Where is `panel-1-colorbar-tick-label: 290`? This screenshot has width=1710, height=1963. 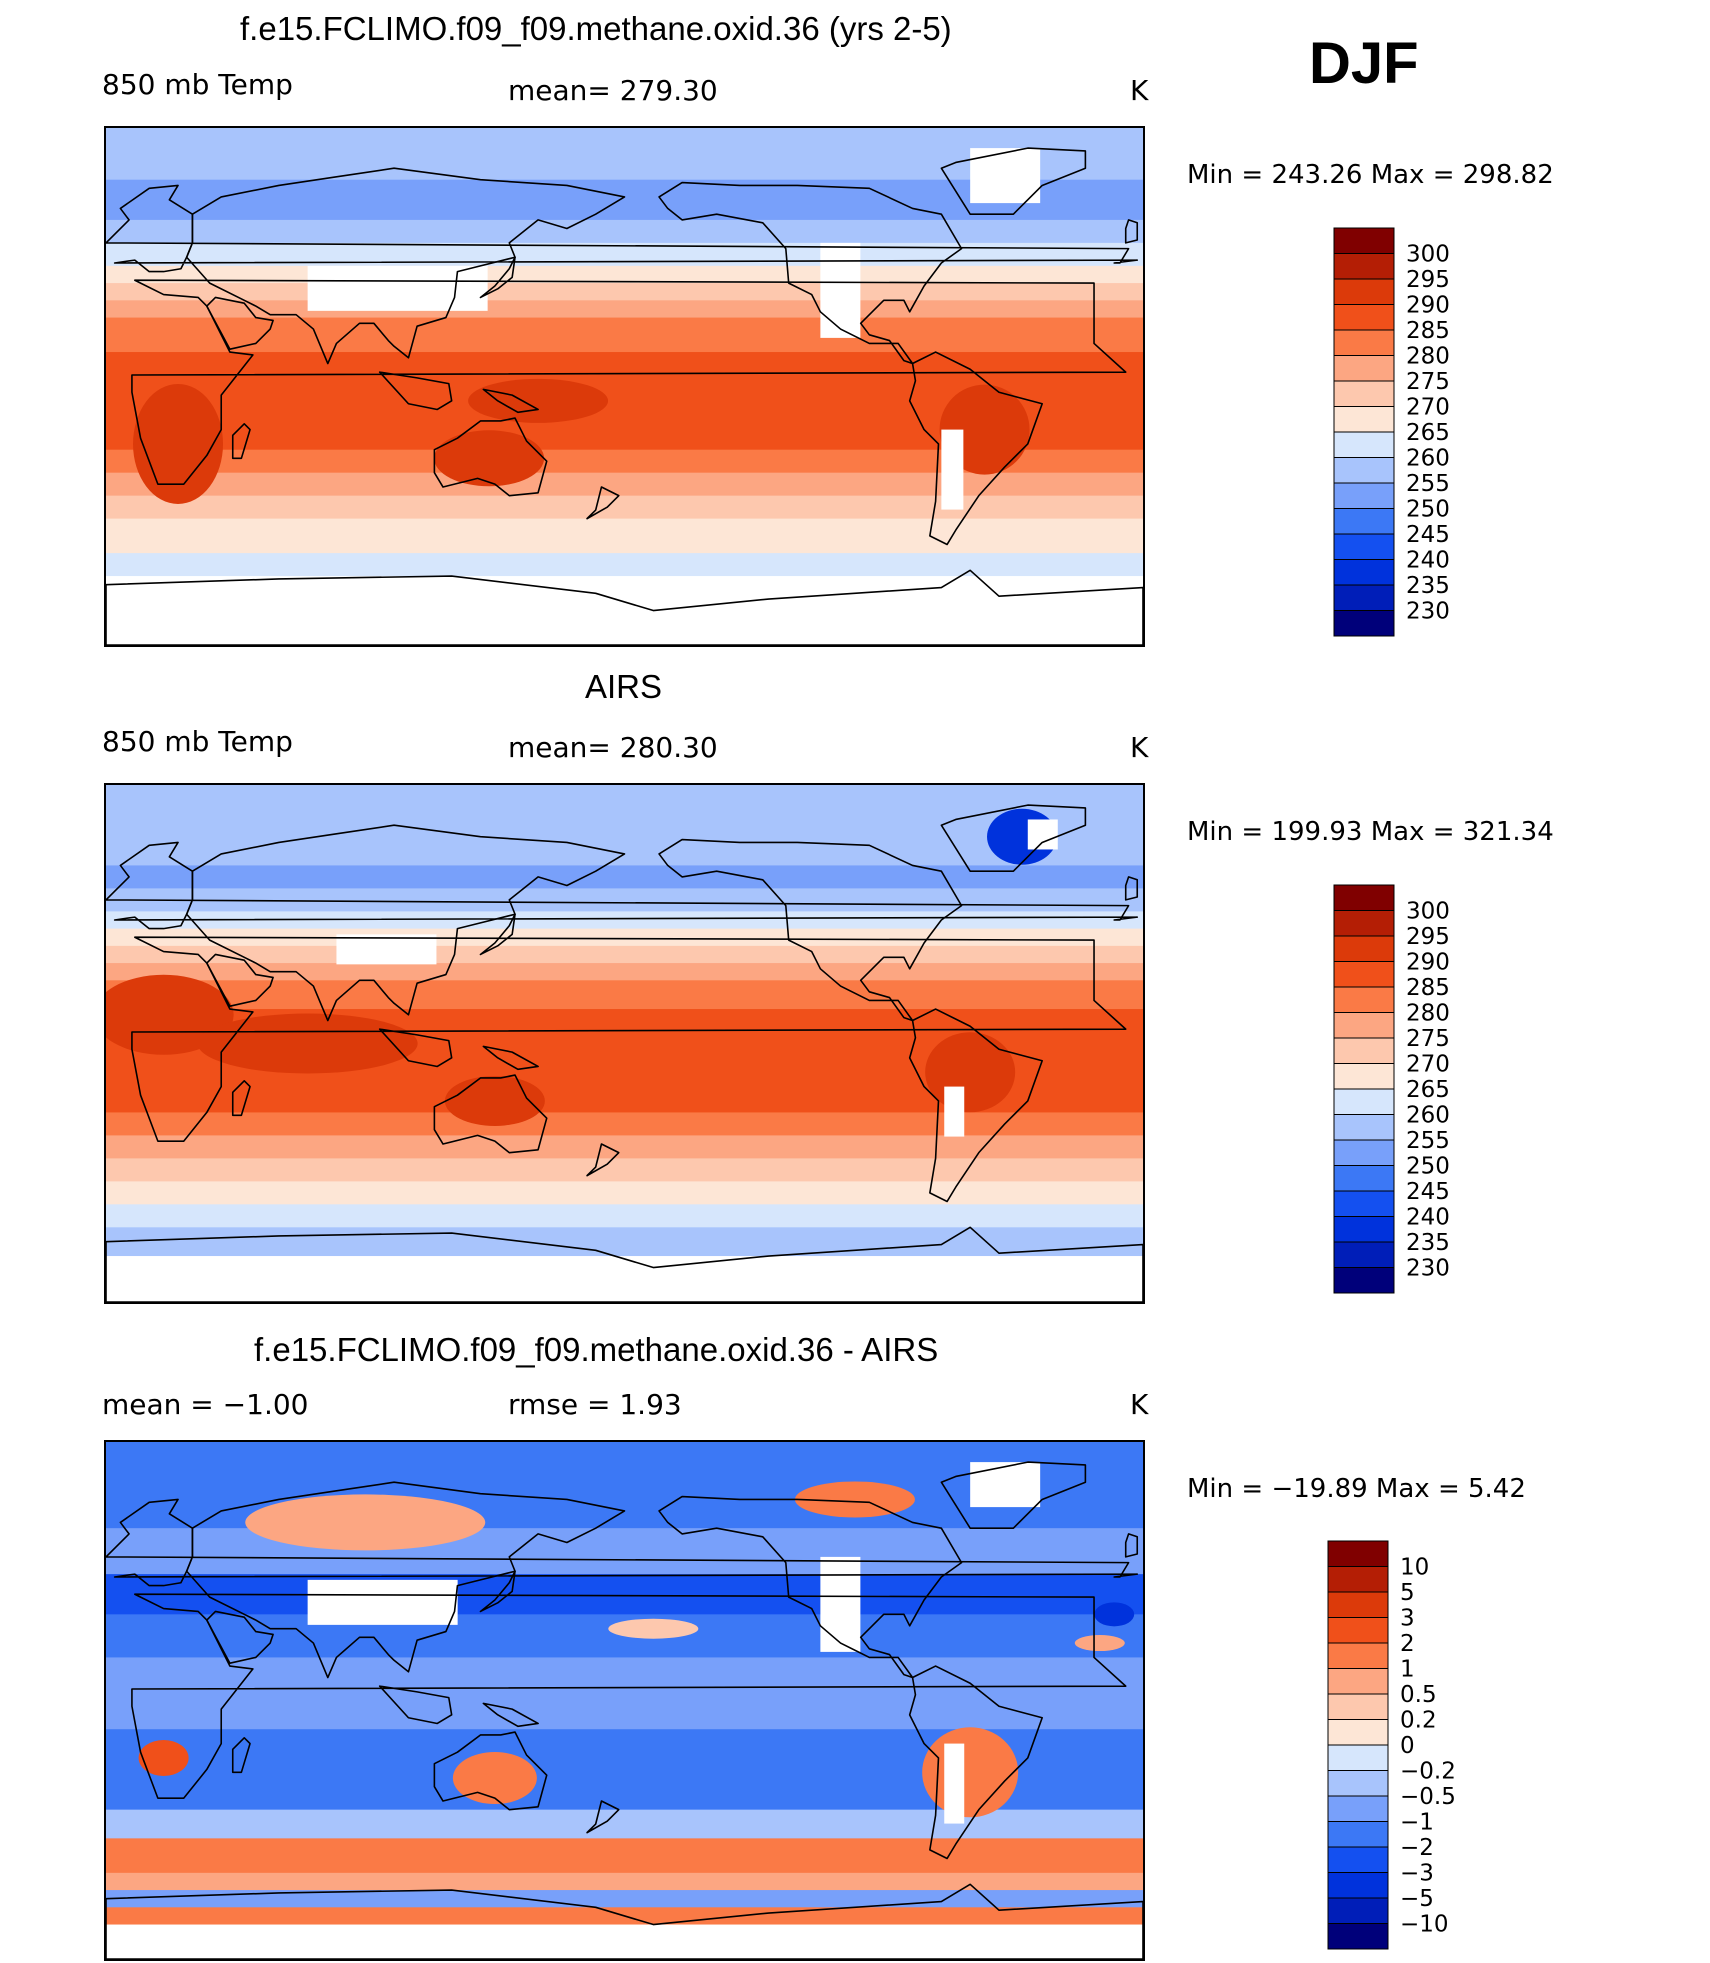
panel-1-colorbar-tick-label: 290 is located at coordinates (1428, 306).